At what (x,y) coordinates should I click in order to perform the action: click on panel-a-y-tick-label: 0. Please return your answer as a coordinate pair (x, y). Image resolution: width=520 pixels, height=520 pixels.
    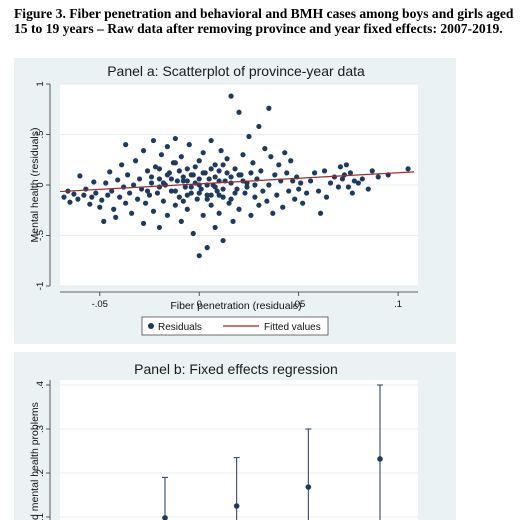
    Looking at the image, I should click on (40, 184).